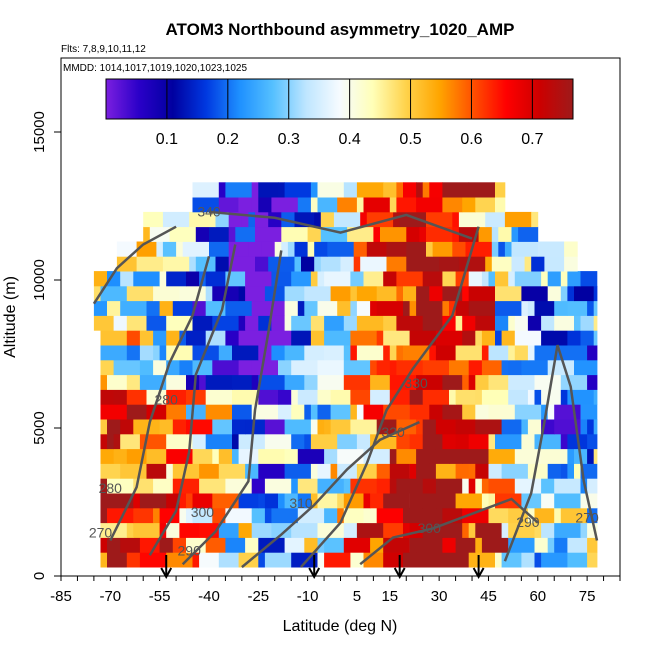 This screenshot has height=650, width=650. What do you see at coordinates (61, 596) in the screenshot?
I see `x-tick-label: -85` at bounding box center [61, 596].